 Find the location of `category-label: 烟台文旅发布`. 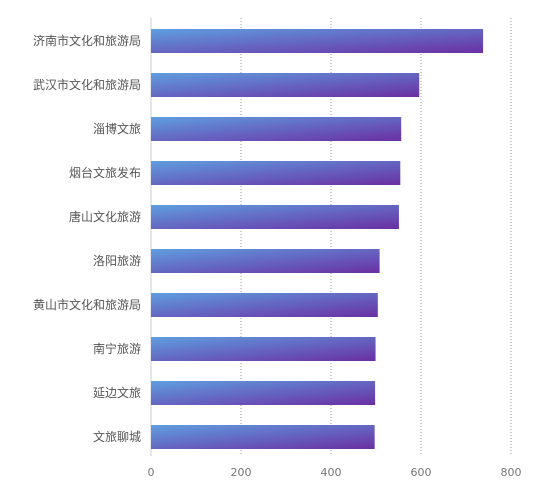

category-label: 烟台文旅发布 is located at coordinates (105, 172).